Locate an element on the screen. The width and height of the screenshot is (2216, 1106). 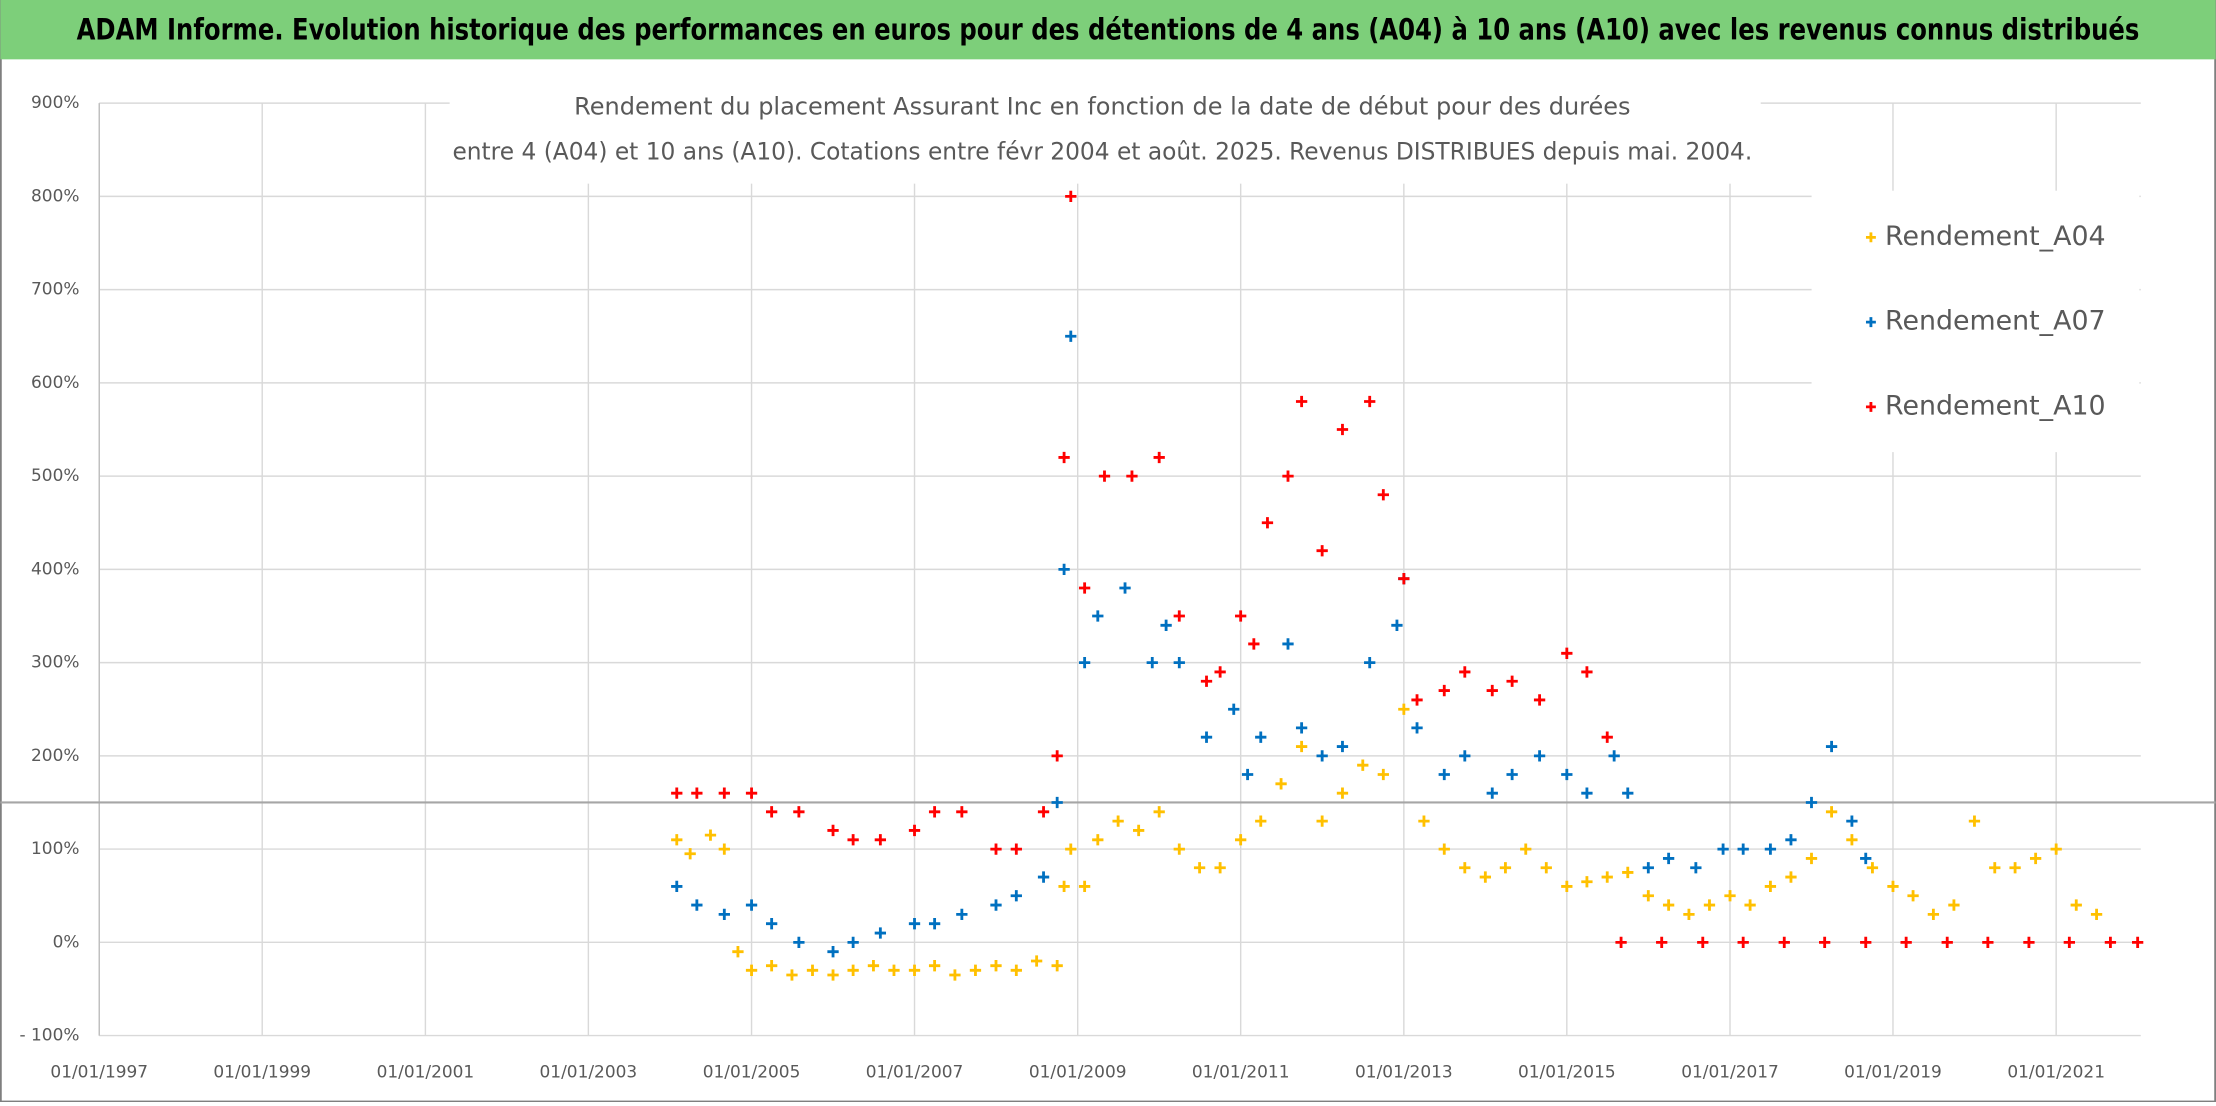
x-tick-label: 01/01/2005 is located at coordinates (752, 1071).